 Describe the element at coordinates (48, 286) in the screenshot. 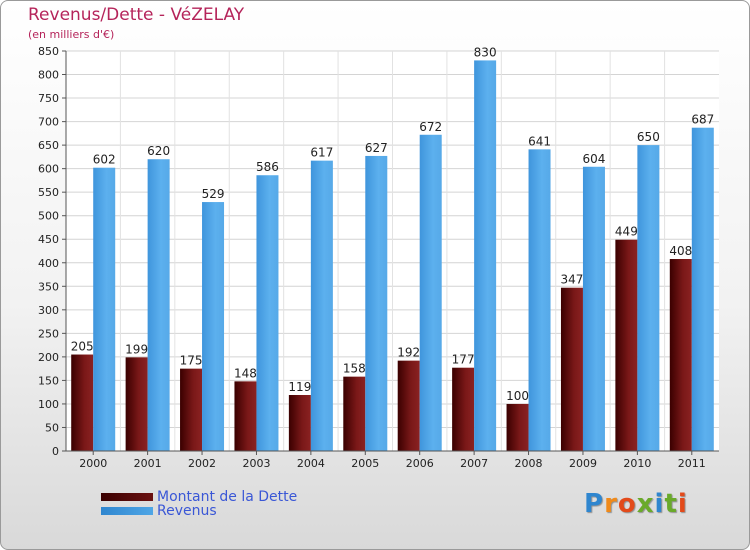

I see `y-tick-label: 350` at that location.